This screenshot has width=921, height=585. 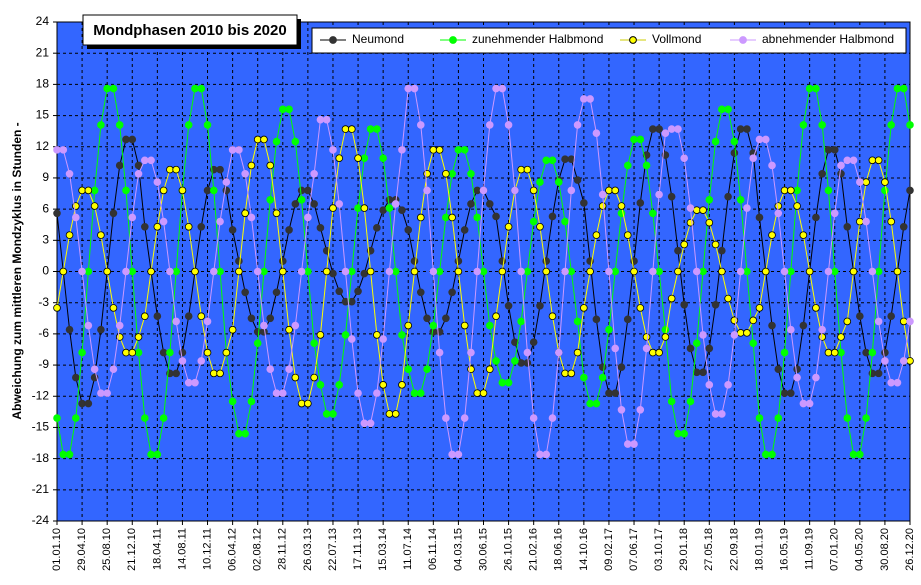 I want to click on x-tick-label: 26.10.15, so click(x=508, y=549).